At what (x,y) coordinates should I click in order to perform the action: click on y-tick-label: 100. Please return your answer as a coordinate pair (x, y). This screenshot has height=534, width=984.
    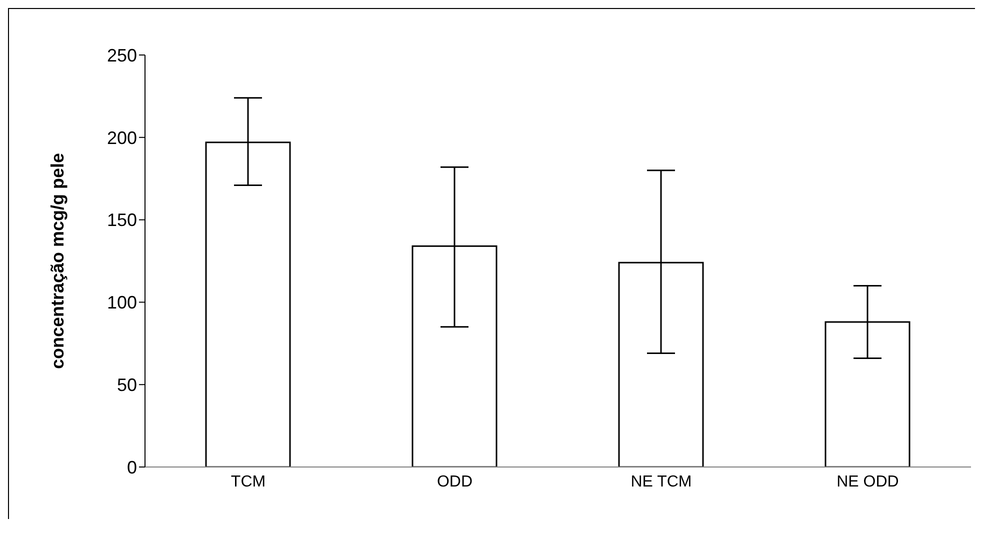
    Looking at the image, I should click on (121, 302).